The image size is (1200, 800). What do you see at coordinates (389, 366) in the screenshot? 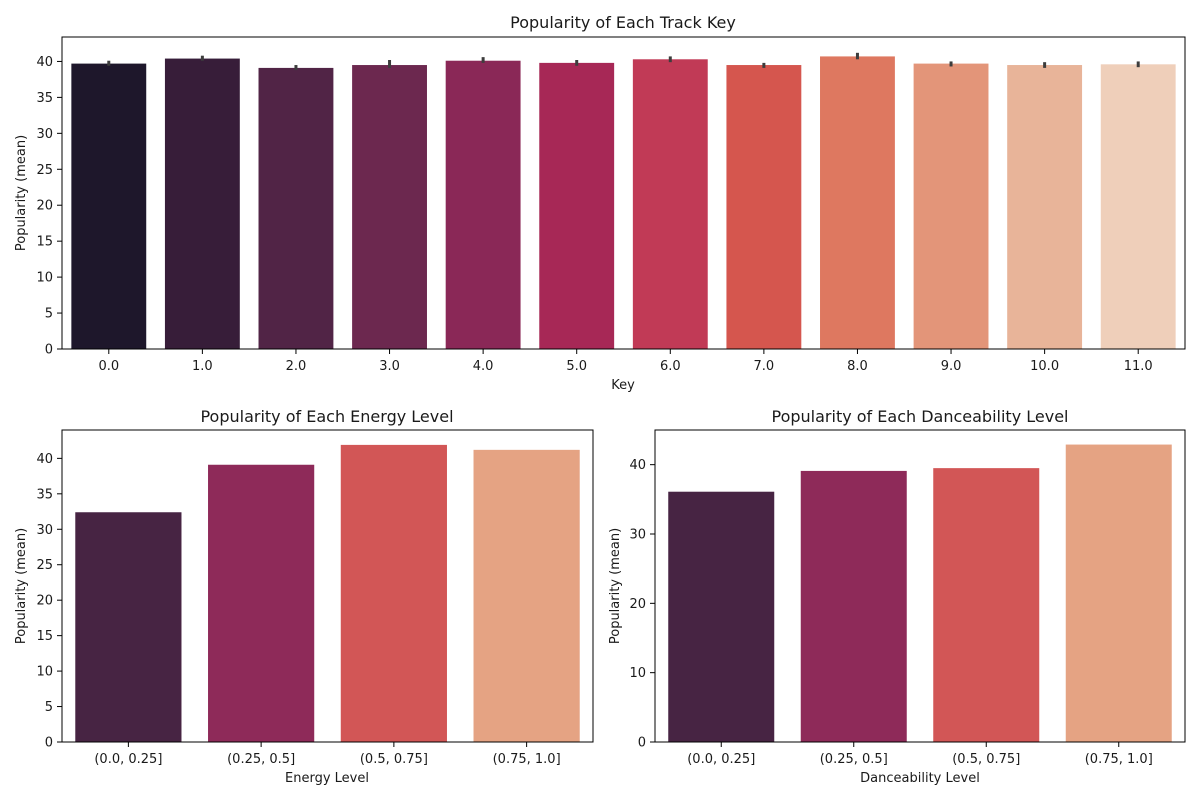
I see `x-tick-label: 3.0` at bounding box center [389, 366].